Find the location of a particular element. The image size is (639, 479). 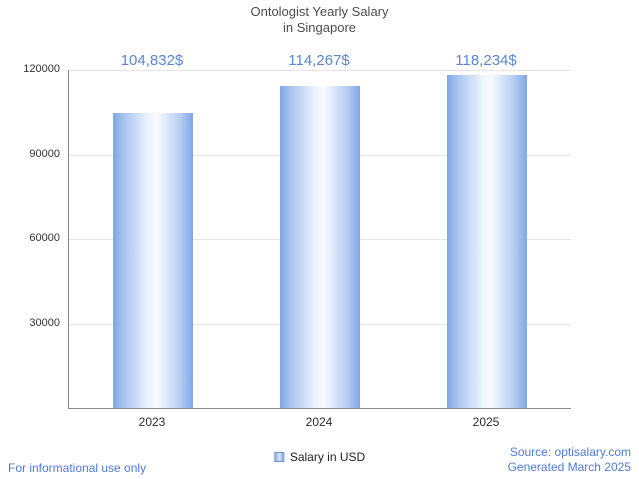

y-axis-tick-label: 30000 is located at coordinates (44, 322).